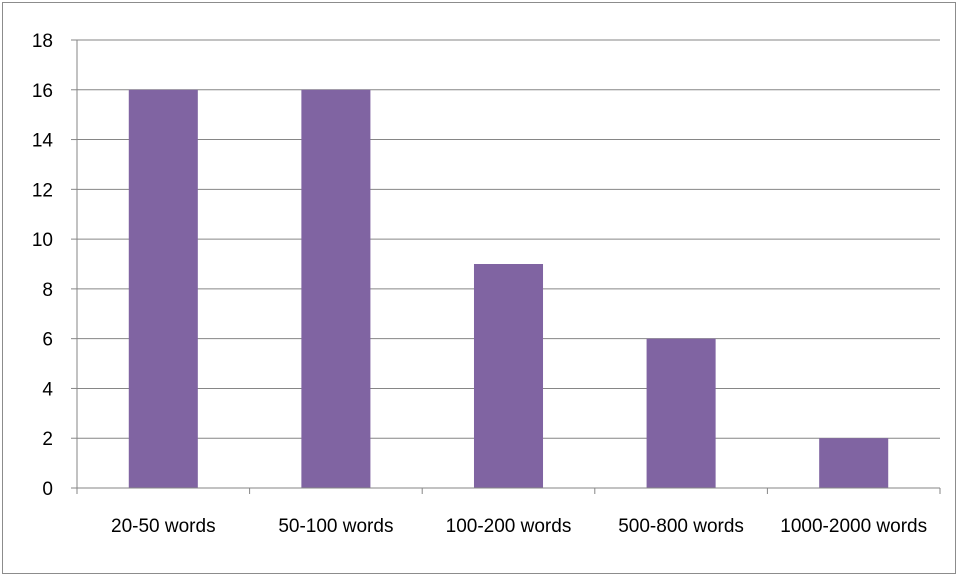 The height and width of the screenshot is (578, 960). What do you see at coordinates (681, 526) in the screenshot?
I see `x-tick-label: 500-800 words` at bounding box center [681, 526].